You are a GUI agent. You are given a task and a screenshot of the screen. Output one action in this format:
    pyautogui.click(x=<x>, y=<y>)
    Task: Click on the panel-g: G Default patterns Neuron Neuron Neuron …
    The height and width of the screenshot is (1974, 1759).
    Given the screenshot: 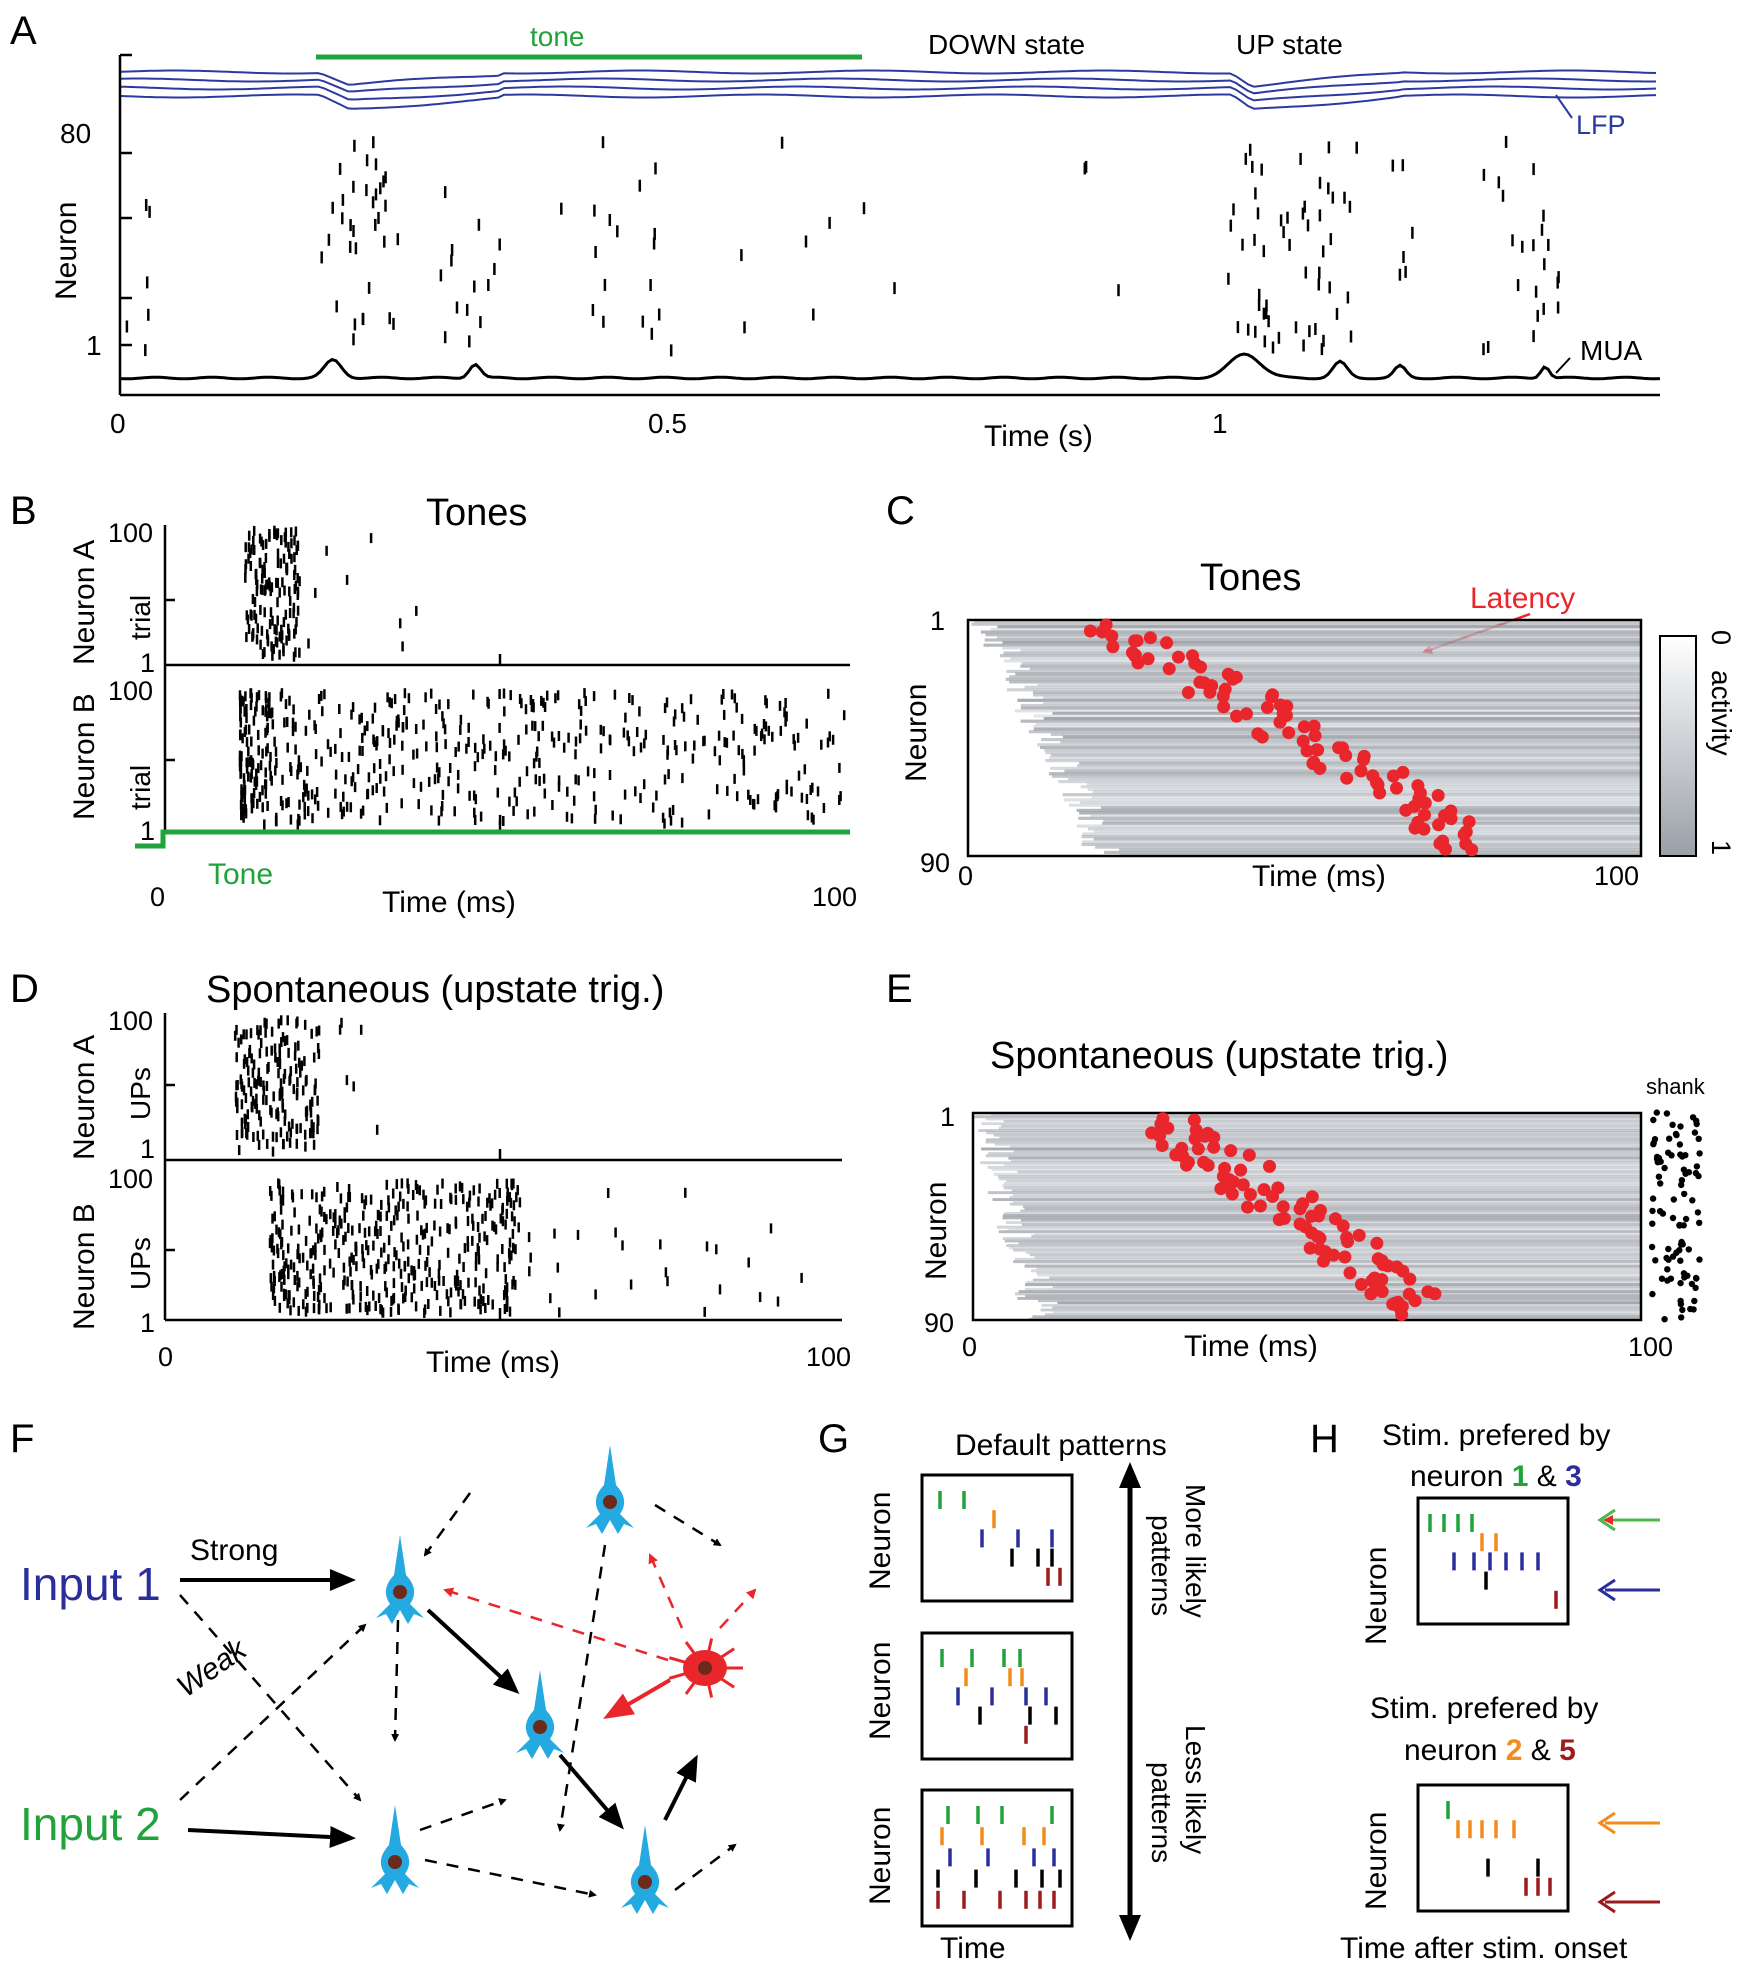 What is the action you would take?
    pyautogui.click(x=1014, y=1691)
    